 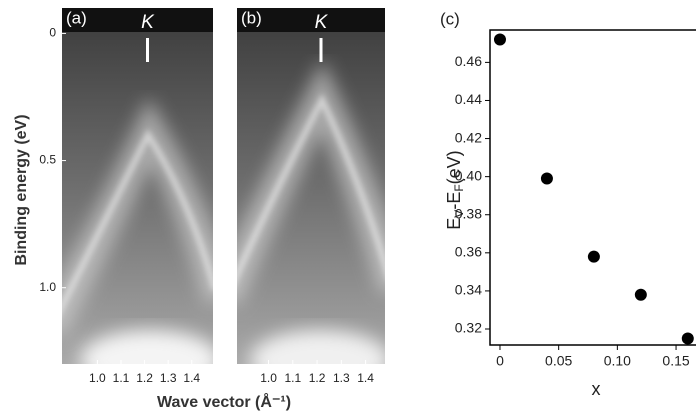 What do you see at coordinates (47, 160) in the screenshot?
I see `y-tick-label: 0.5` at bounding box center [47, 160].